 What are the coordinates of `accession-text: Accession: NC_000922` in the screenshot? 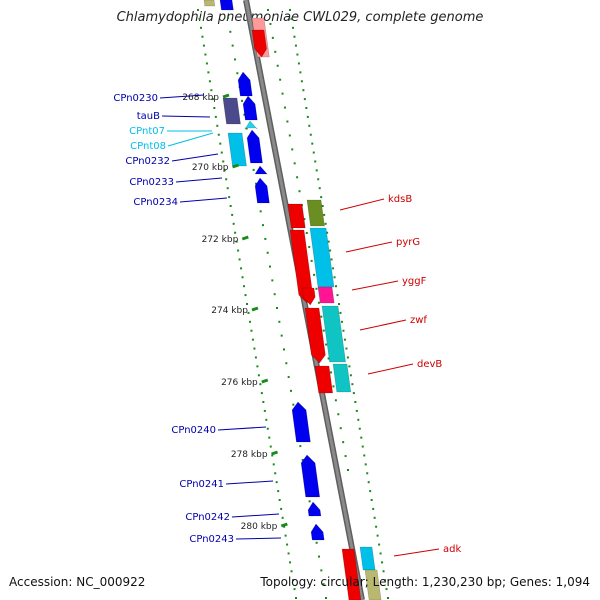 It's located at (77, 582).